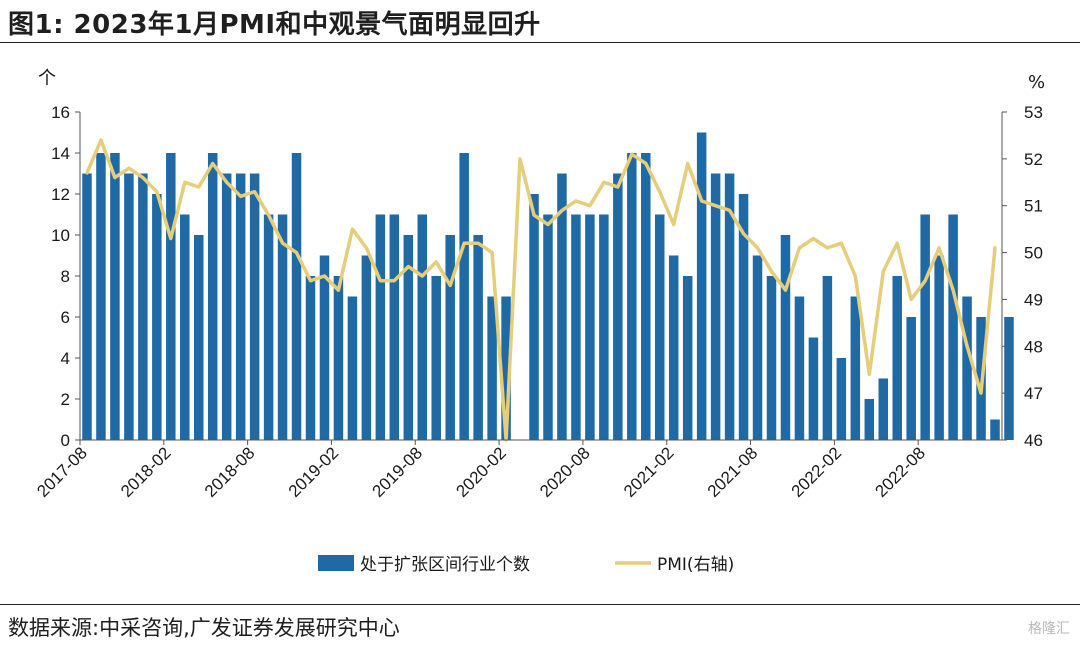 The width and height of the screenshot is (1080, 646). I want to click on x-tick-label: 2021-02, so click(649, 472).